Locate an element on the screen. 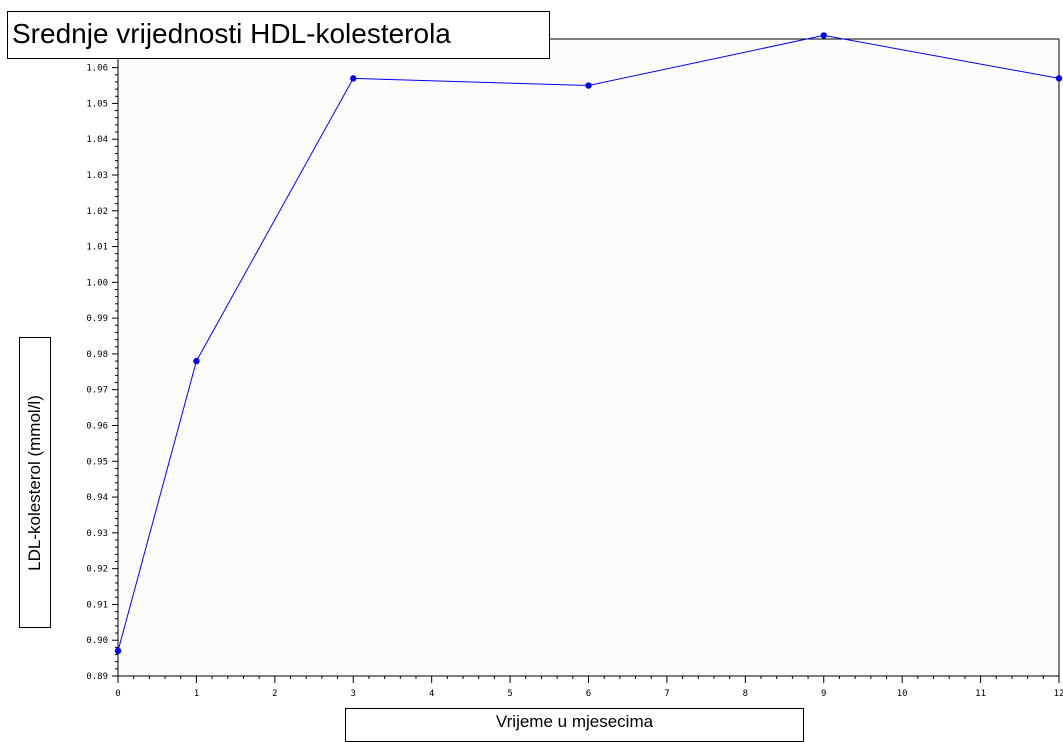 The image size is (1063, 742). x-tick-label: 3 is located at coordinates (353, 694).